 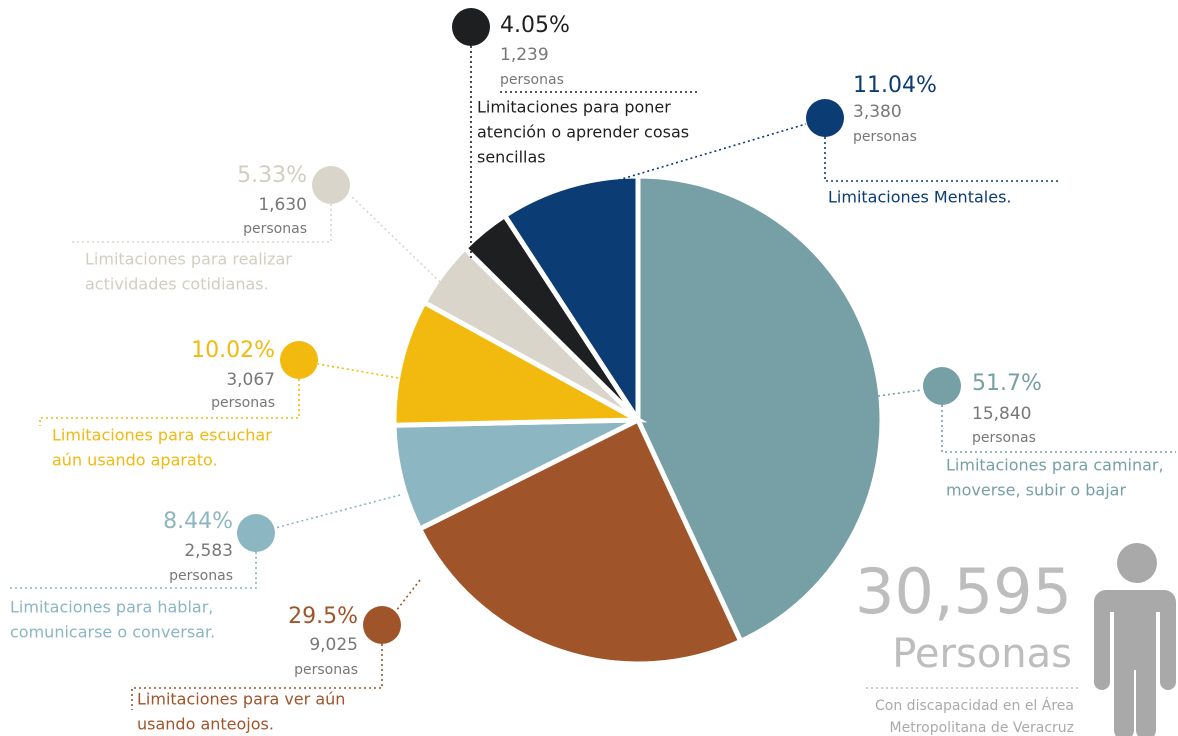 What do you see at coordinates (112, 632) in the screenshot?
I see `category-label: comunicarse o conversar.` at bounding box center [112, 632].